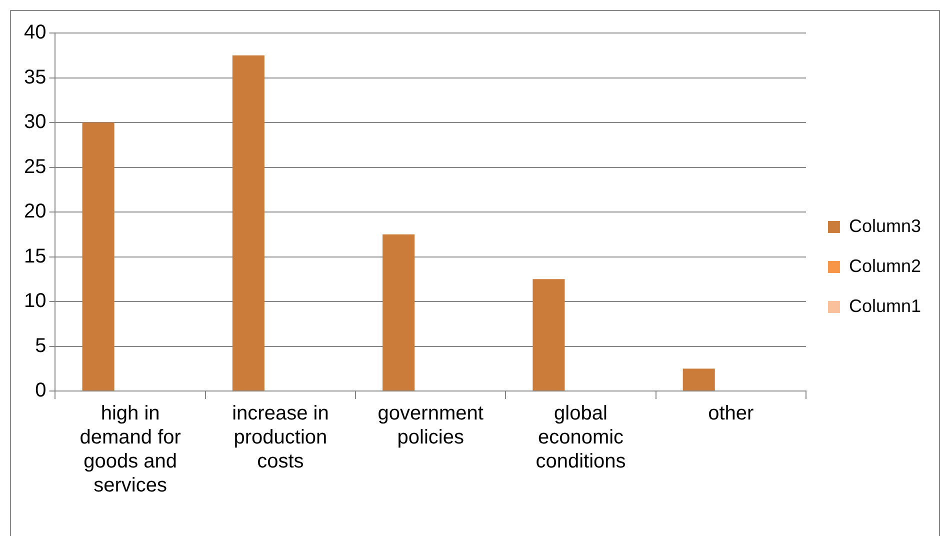 This screenshot has width=950, height=536. Describe the element at coordinates (885, 266) in the screenshot. I see `legend-label: Column2` at that location.